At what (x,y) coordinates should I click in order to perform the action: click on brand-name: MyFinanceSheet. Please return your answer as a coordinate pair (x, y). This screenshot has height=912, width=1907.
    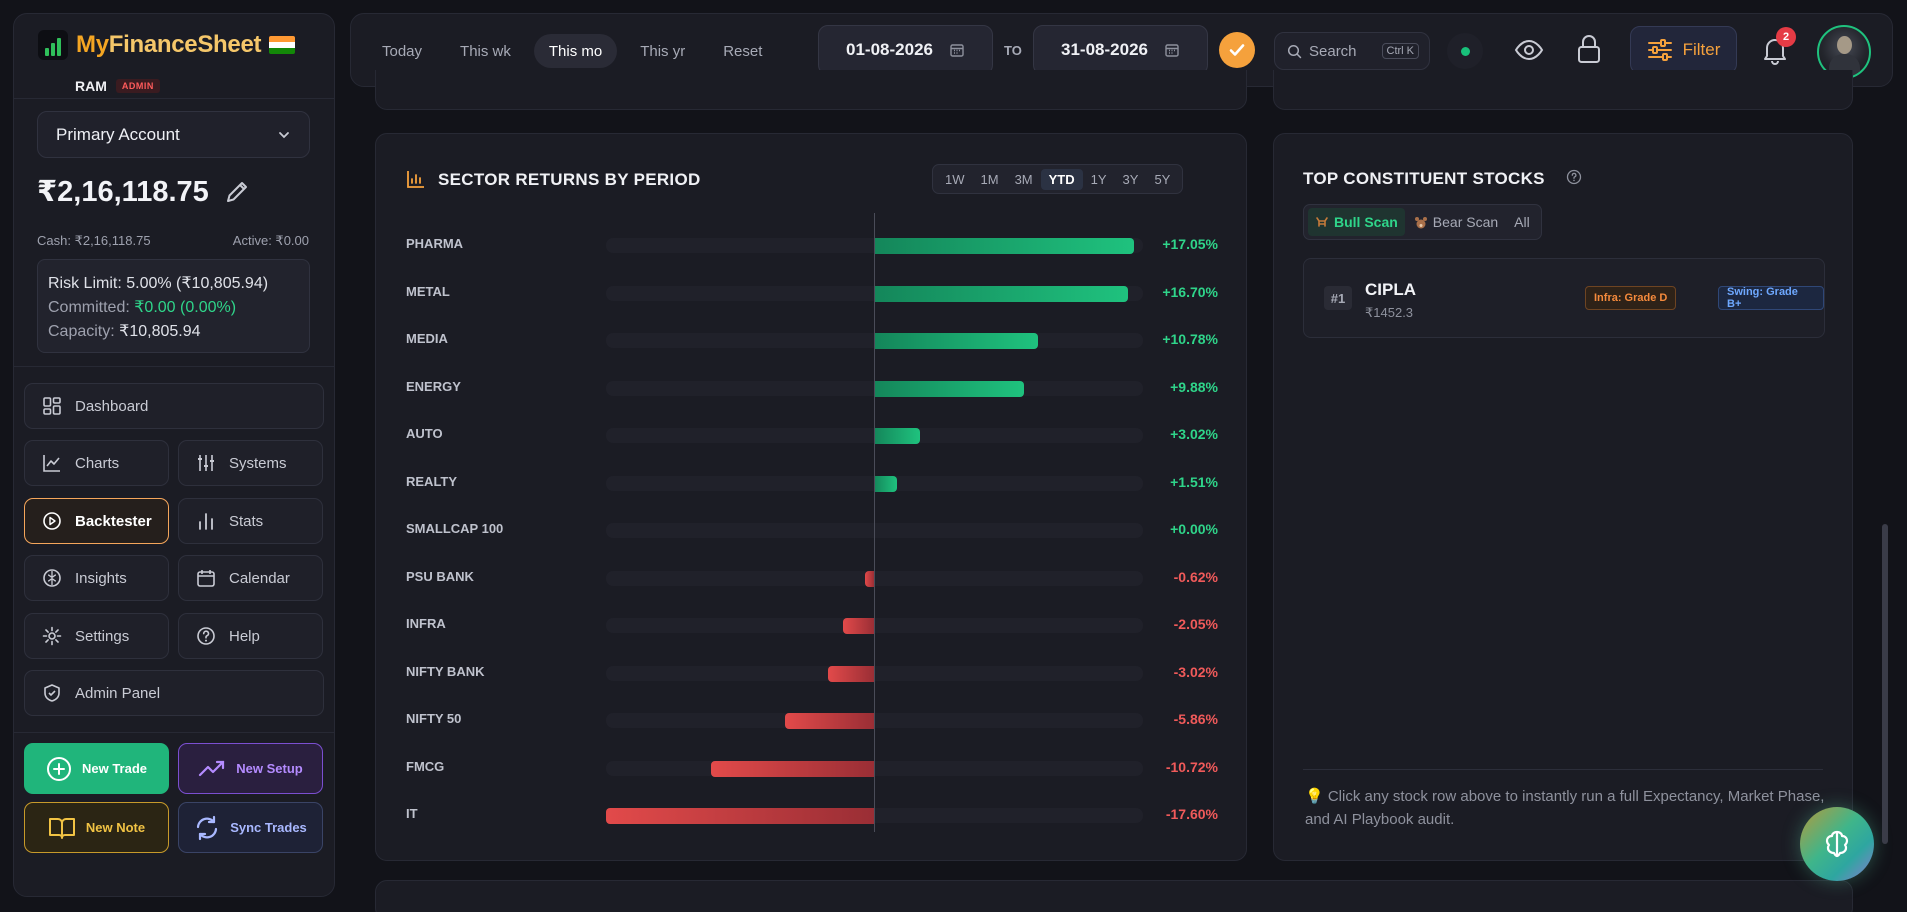
    Looking at the image, I should click on (169, 45).